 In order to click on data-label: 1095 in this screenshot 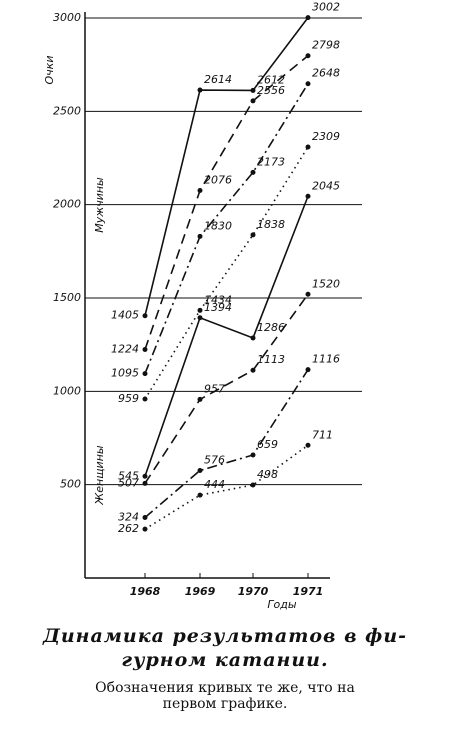, I will do `click(125, 373)`.